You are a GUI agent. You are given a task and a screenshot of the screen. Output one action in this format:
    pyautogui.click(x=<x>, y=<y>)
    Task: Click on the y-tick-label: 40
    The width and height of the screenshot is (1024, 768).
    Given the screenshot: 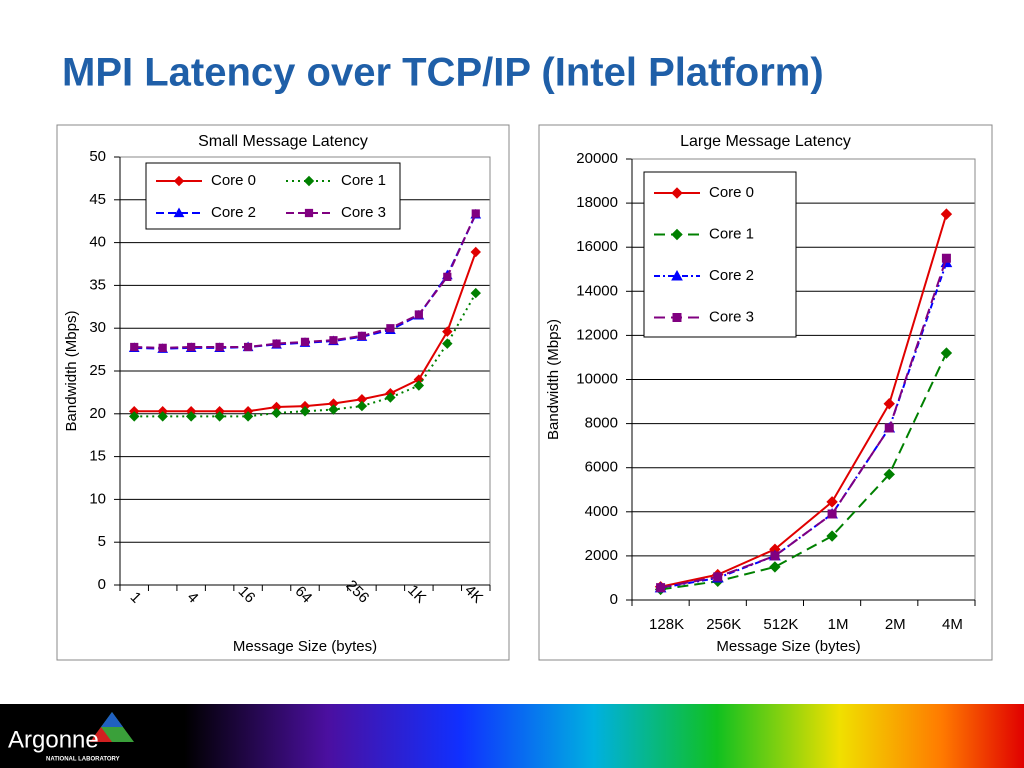 What is the action you would take?
    pyautogui.click(x=97, y=242)
    